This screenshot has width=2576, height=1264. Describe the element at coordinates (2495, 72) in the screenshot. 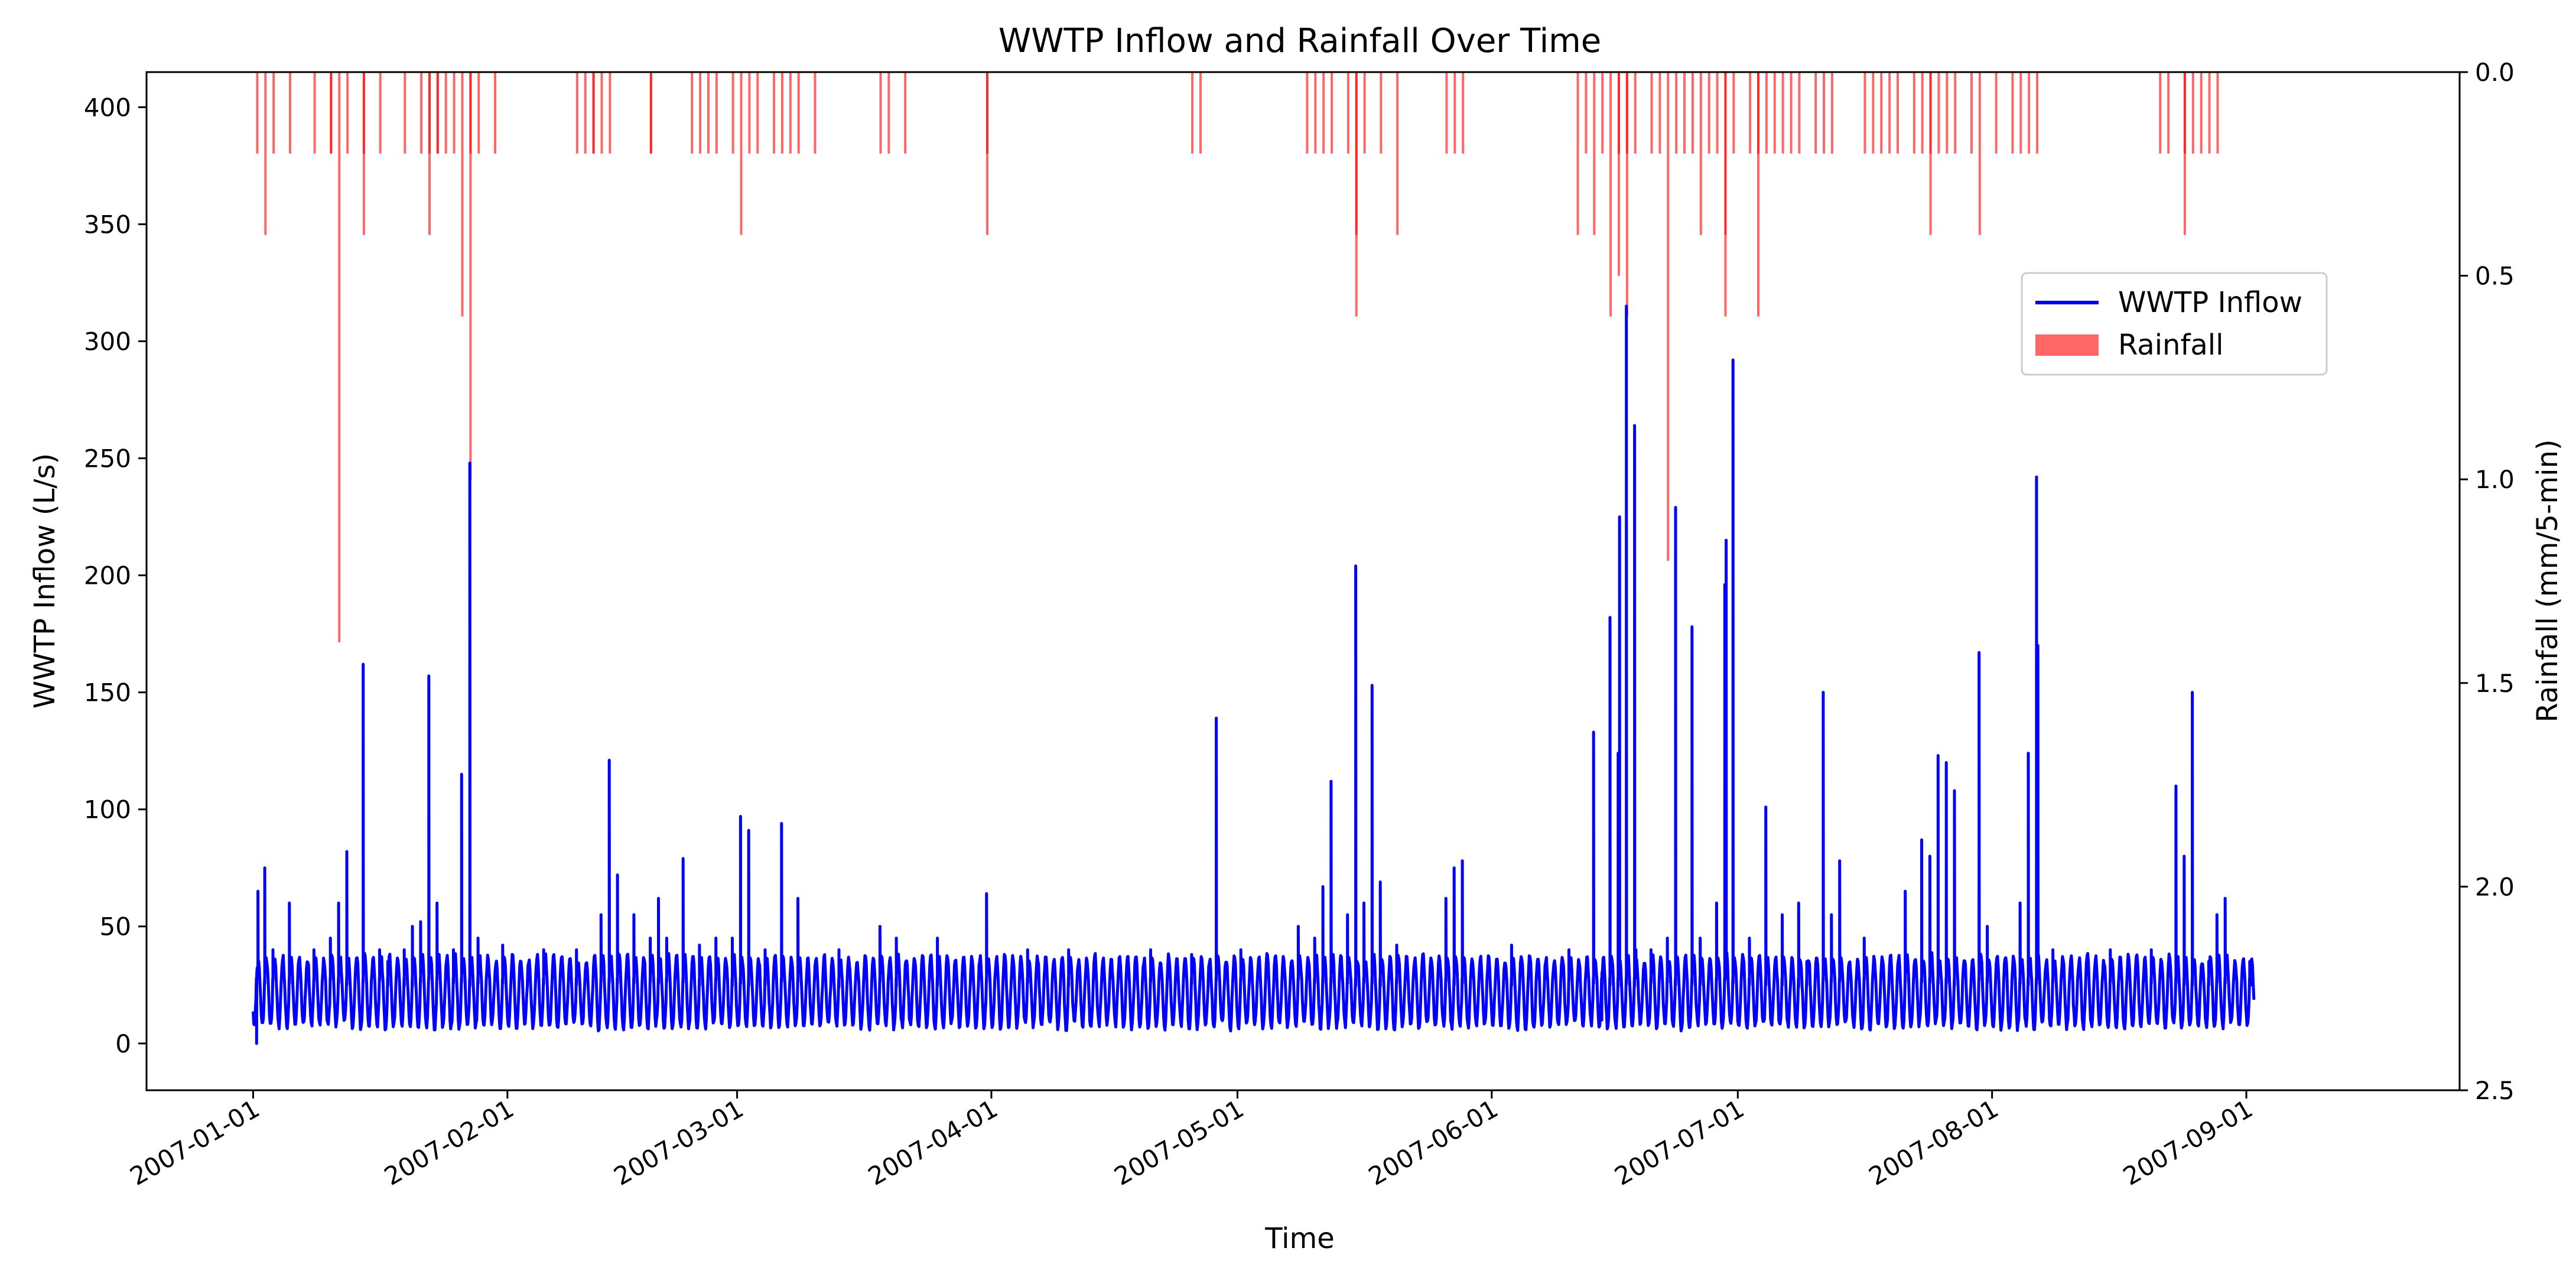

I see `y2-tick-label: 0.0` at that location.